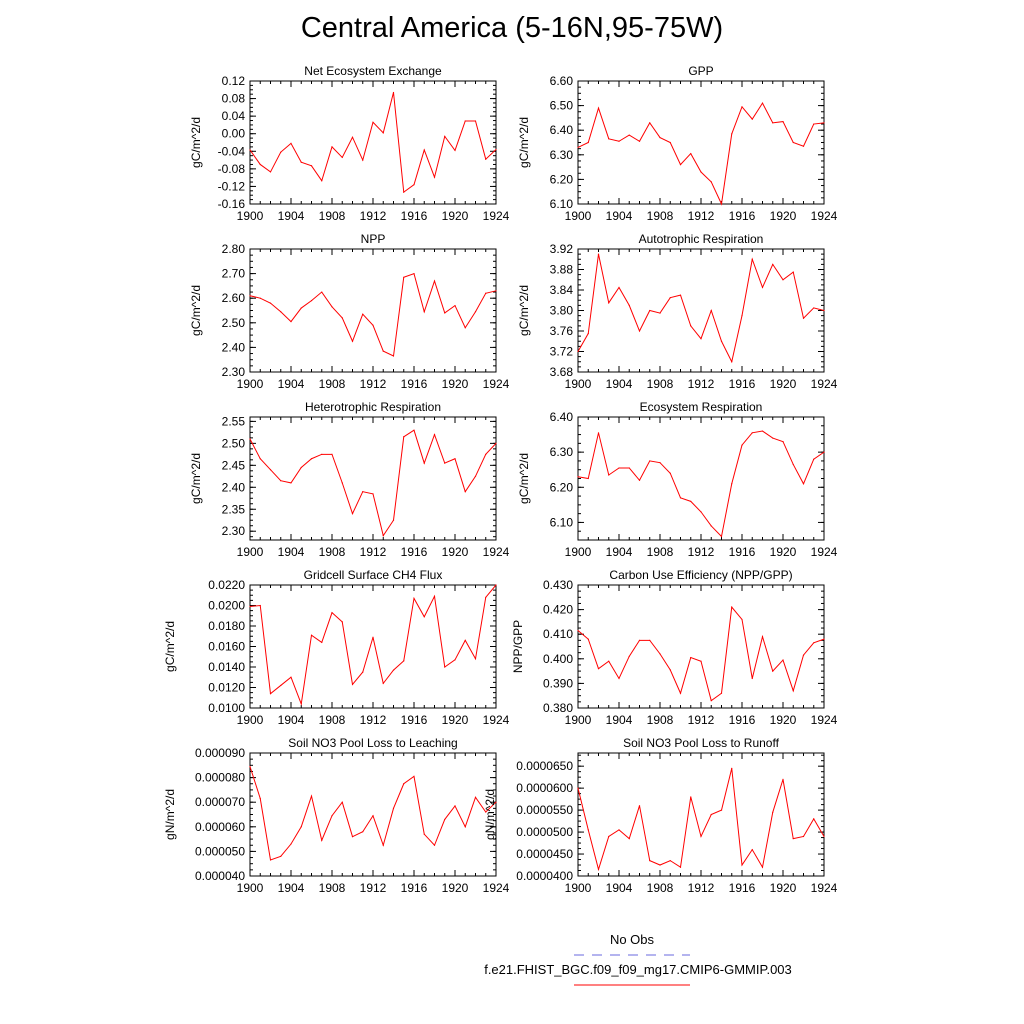 The height and width of the screenshot is (1024, 1024). What do you see at coordinates (234, 274) in the screenshot?
I see `y-tick-label: 2.70` at bounding box center [234, 274].